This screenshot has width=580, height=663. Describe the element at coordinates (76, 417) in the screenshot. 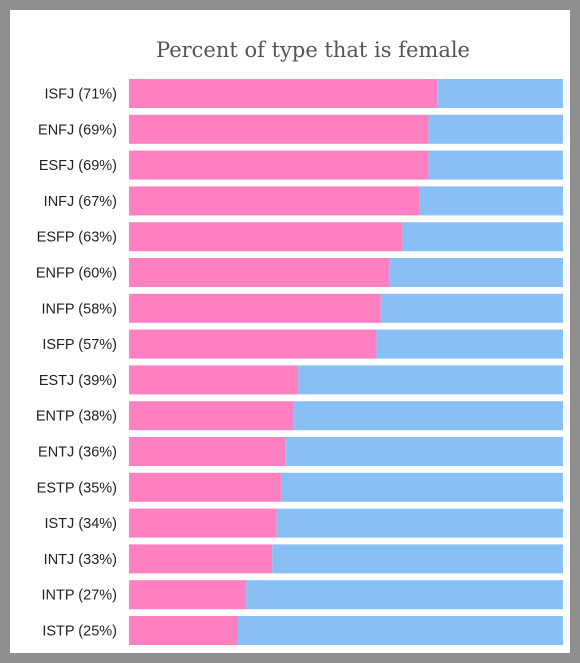

I see `category-label-9: ENTP (38%)` at that location.